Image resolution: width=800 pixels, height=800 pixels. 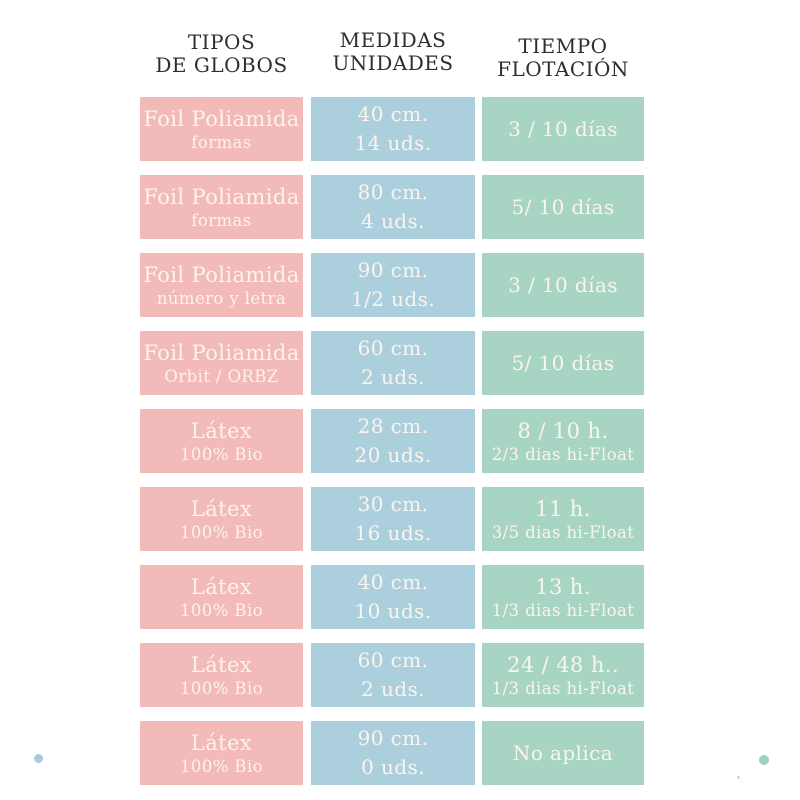 I want to click on tiempo-cell: 24 / 48 h.. 1/3 dias hi-Float, so click(x=563, y=675).